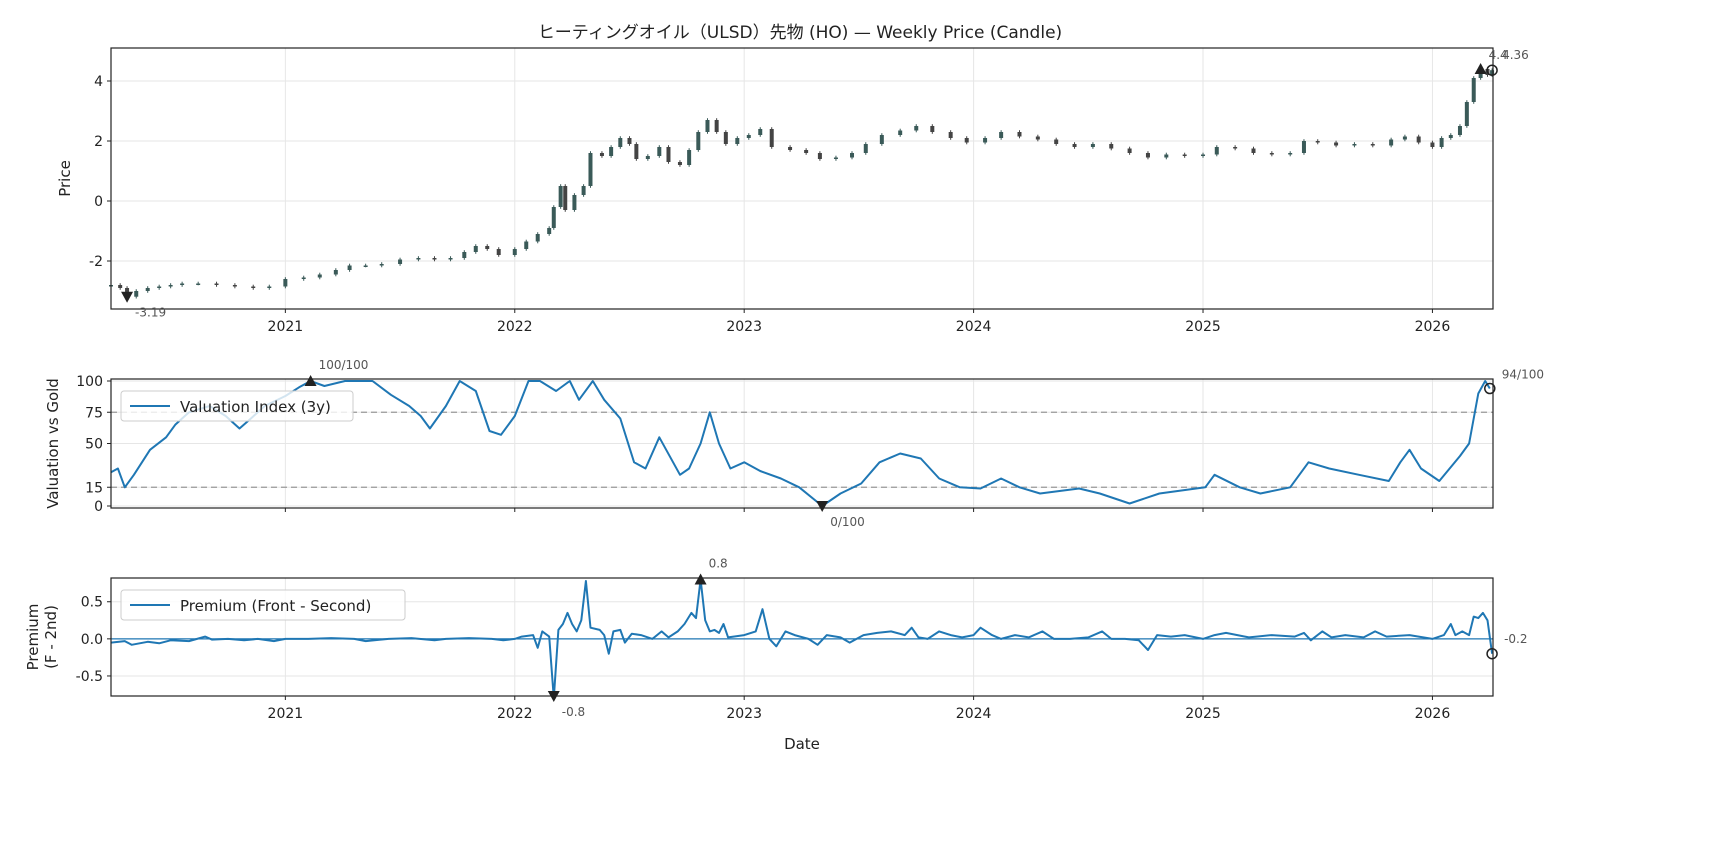  Describe the element at coordinates (718, 563) in the screenshot. I see `annotation-label: 0.8` at that location.